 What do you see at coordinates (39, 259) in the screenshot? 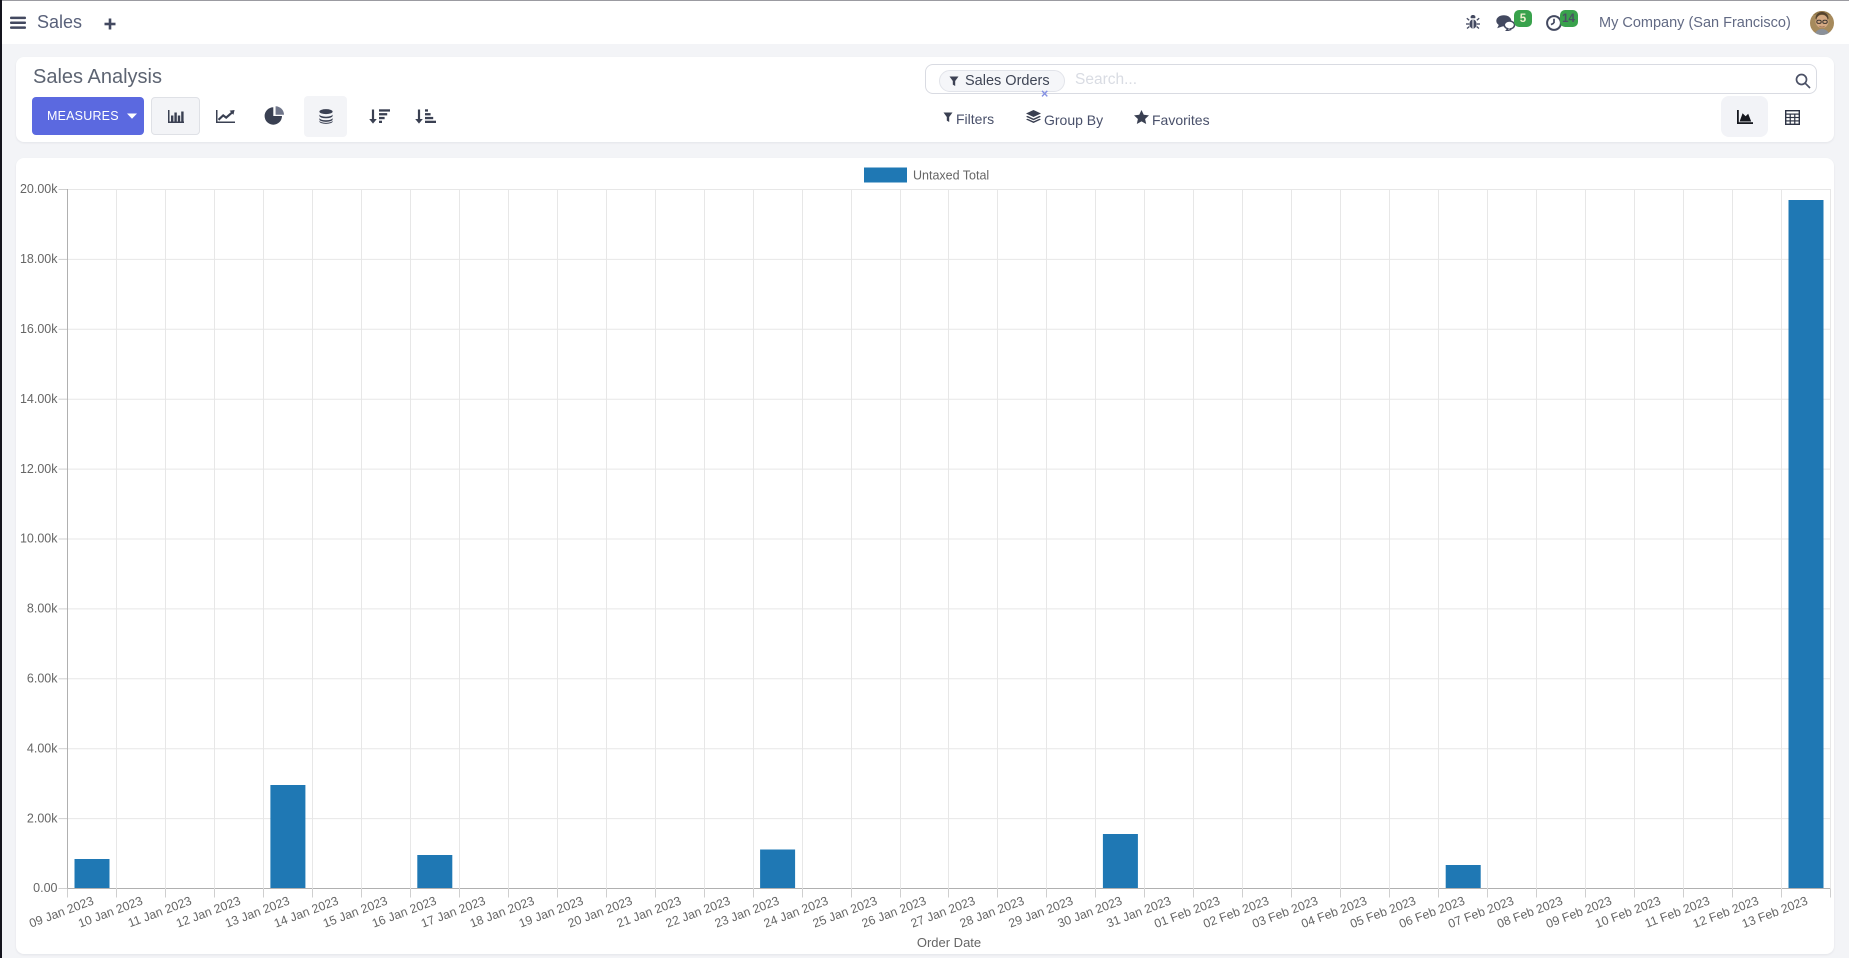
I see `svg-text: 18.00k` at bounding box center [39, 259].